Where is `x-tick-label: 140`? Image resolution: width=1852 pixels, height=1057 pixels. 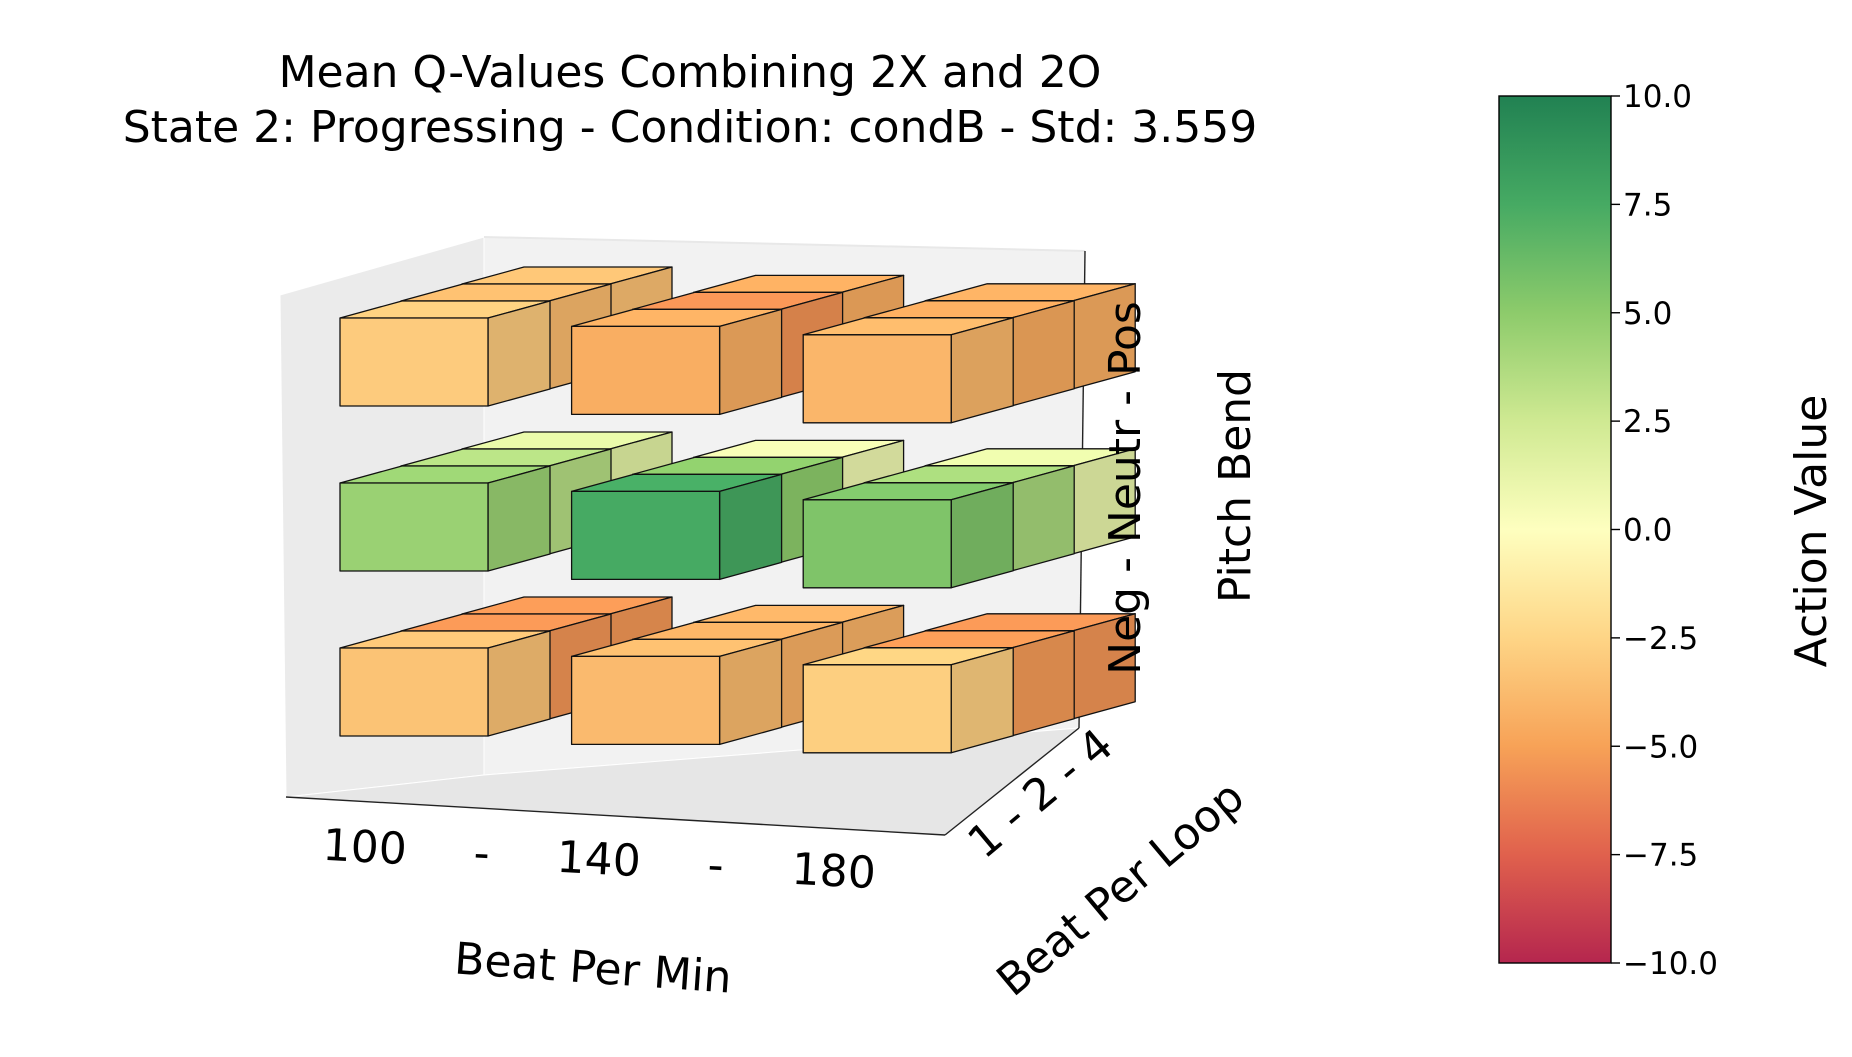
x-tick-label: 140 is located at coordinates (598, 859).